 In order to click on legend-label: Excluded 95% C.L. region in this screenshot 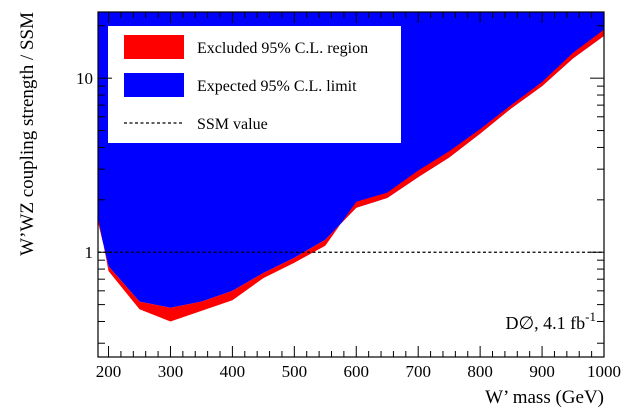, I will do `click(282, 48)`.